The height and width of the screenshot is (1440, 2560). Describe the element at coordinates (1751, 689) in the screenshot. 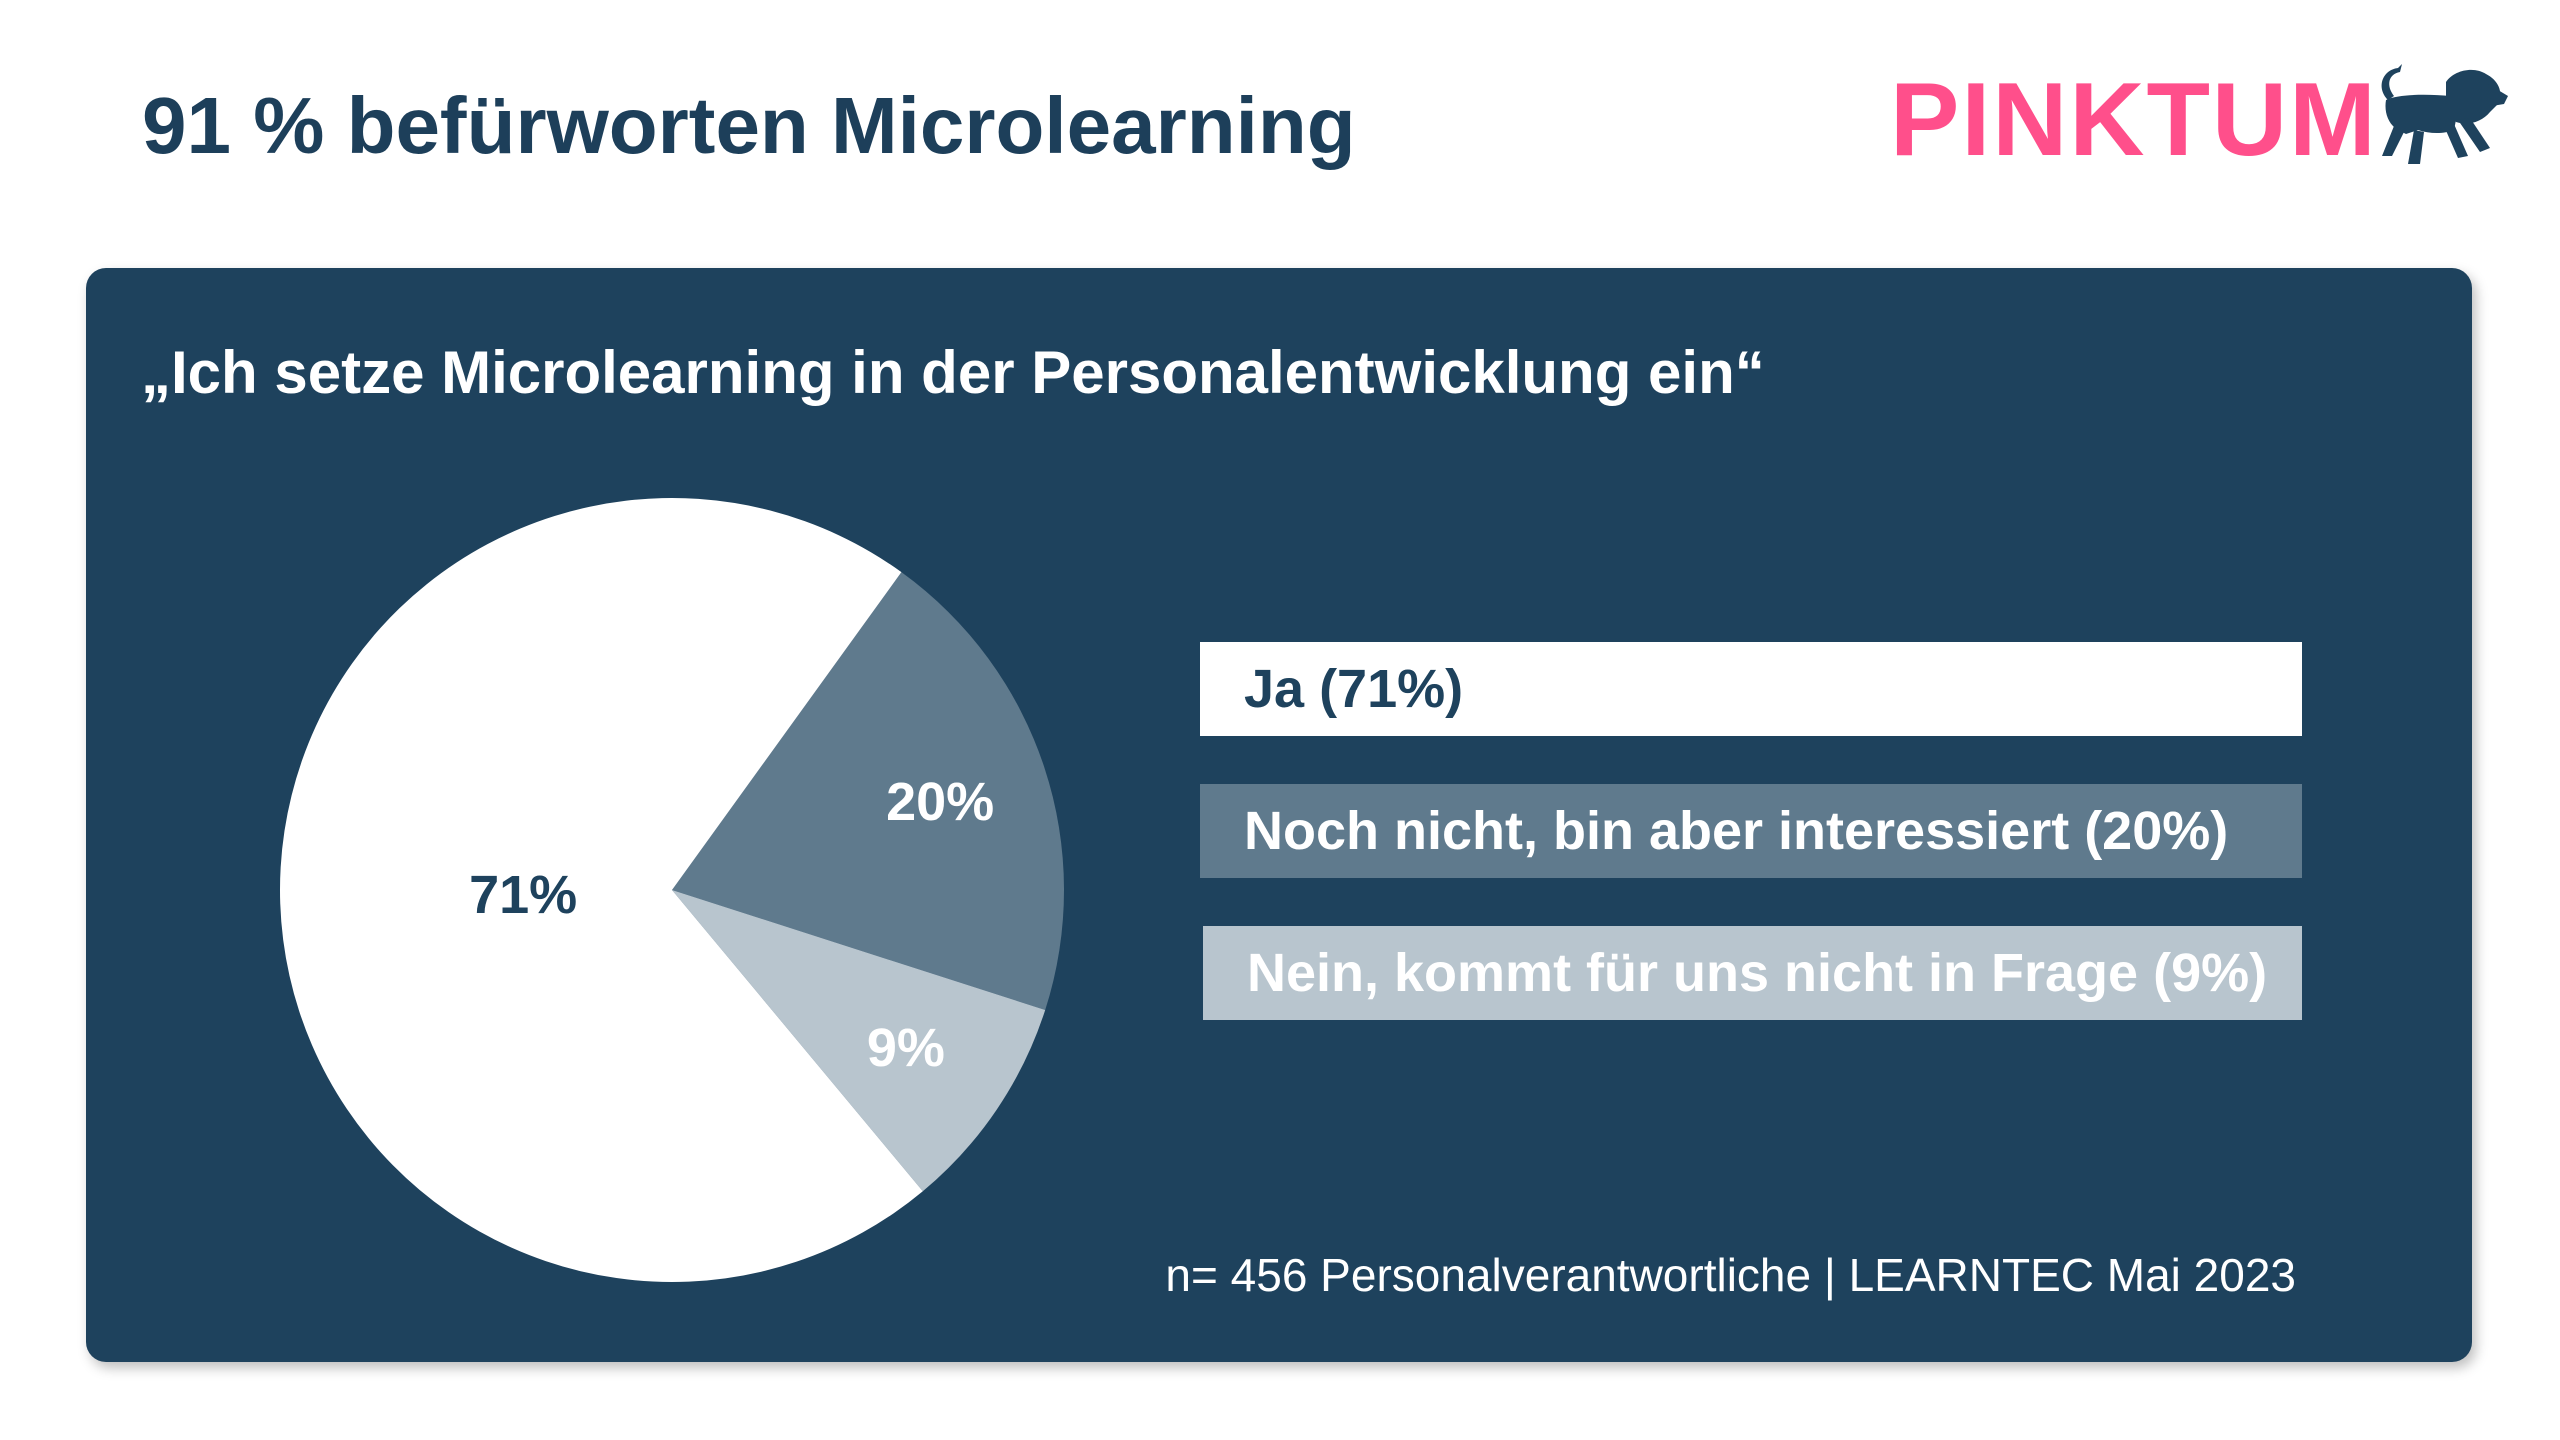

I see `legend-item-ja: Ja (71%)` at that location.